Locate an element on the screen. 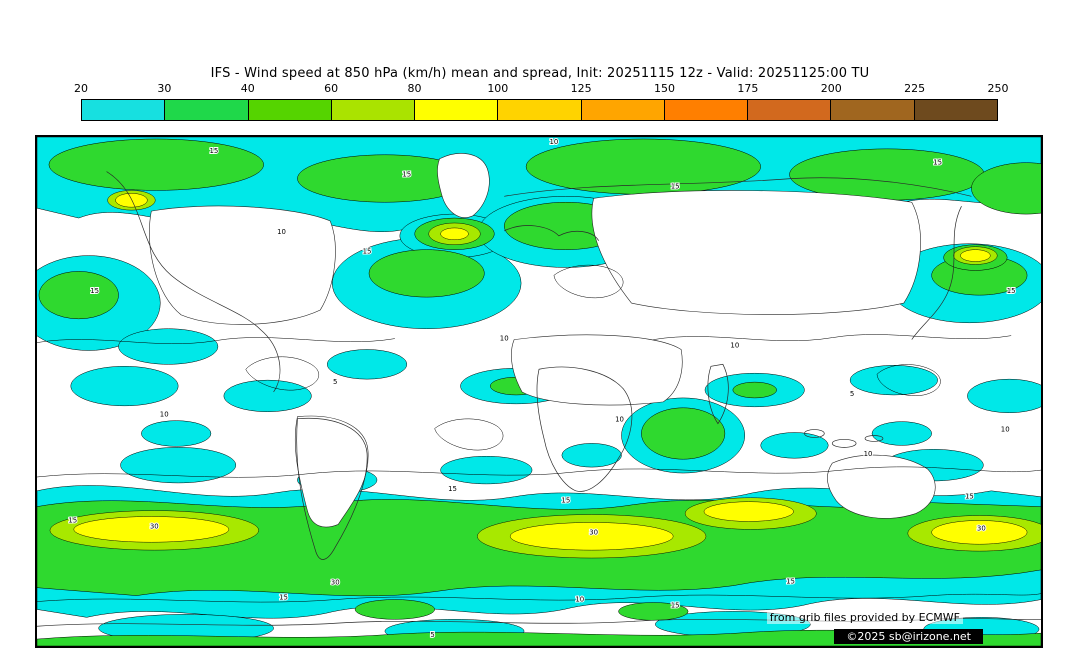 This screenshot has width=1080, height=658. colorbar-tick: 250 is located at coordinates (998, 88).